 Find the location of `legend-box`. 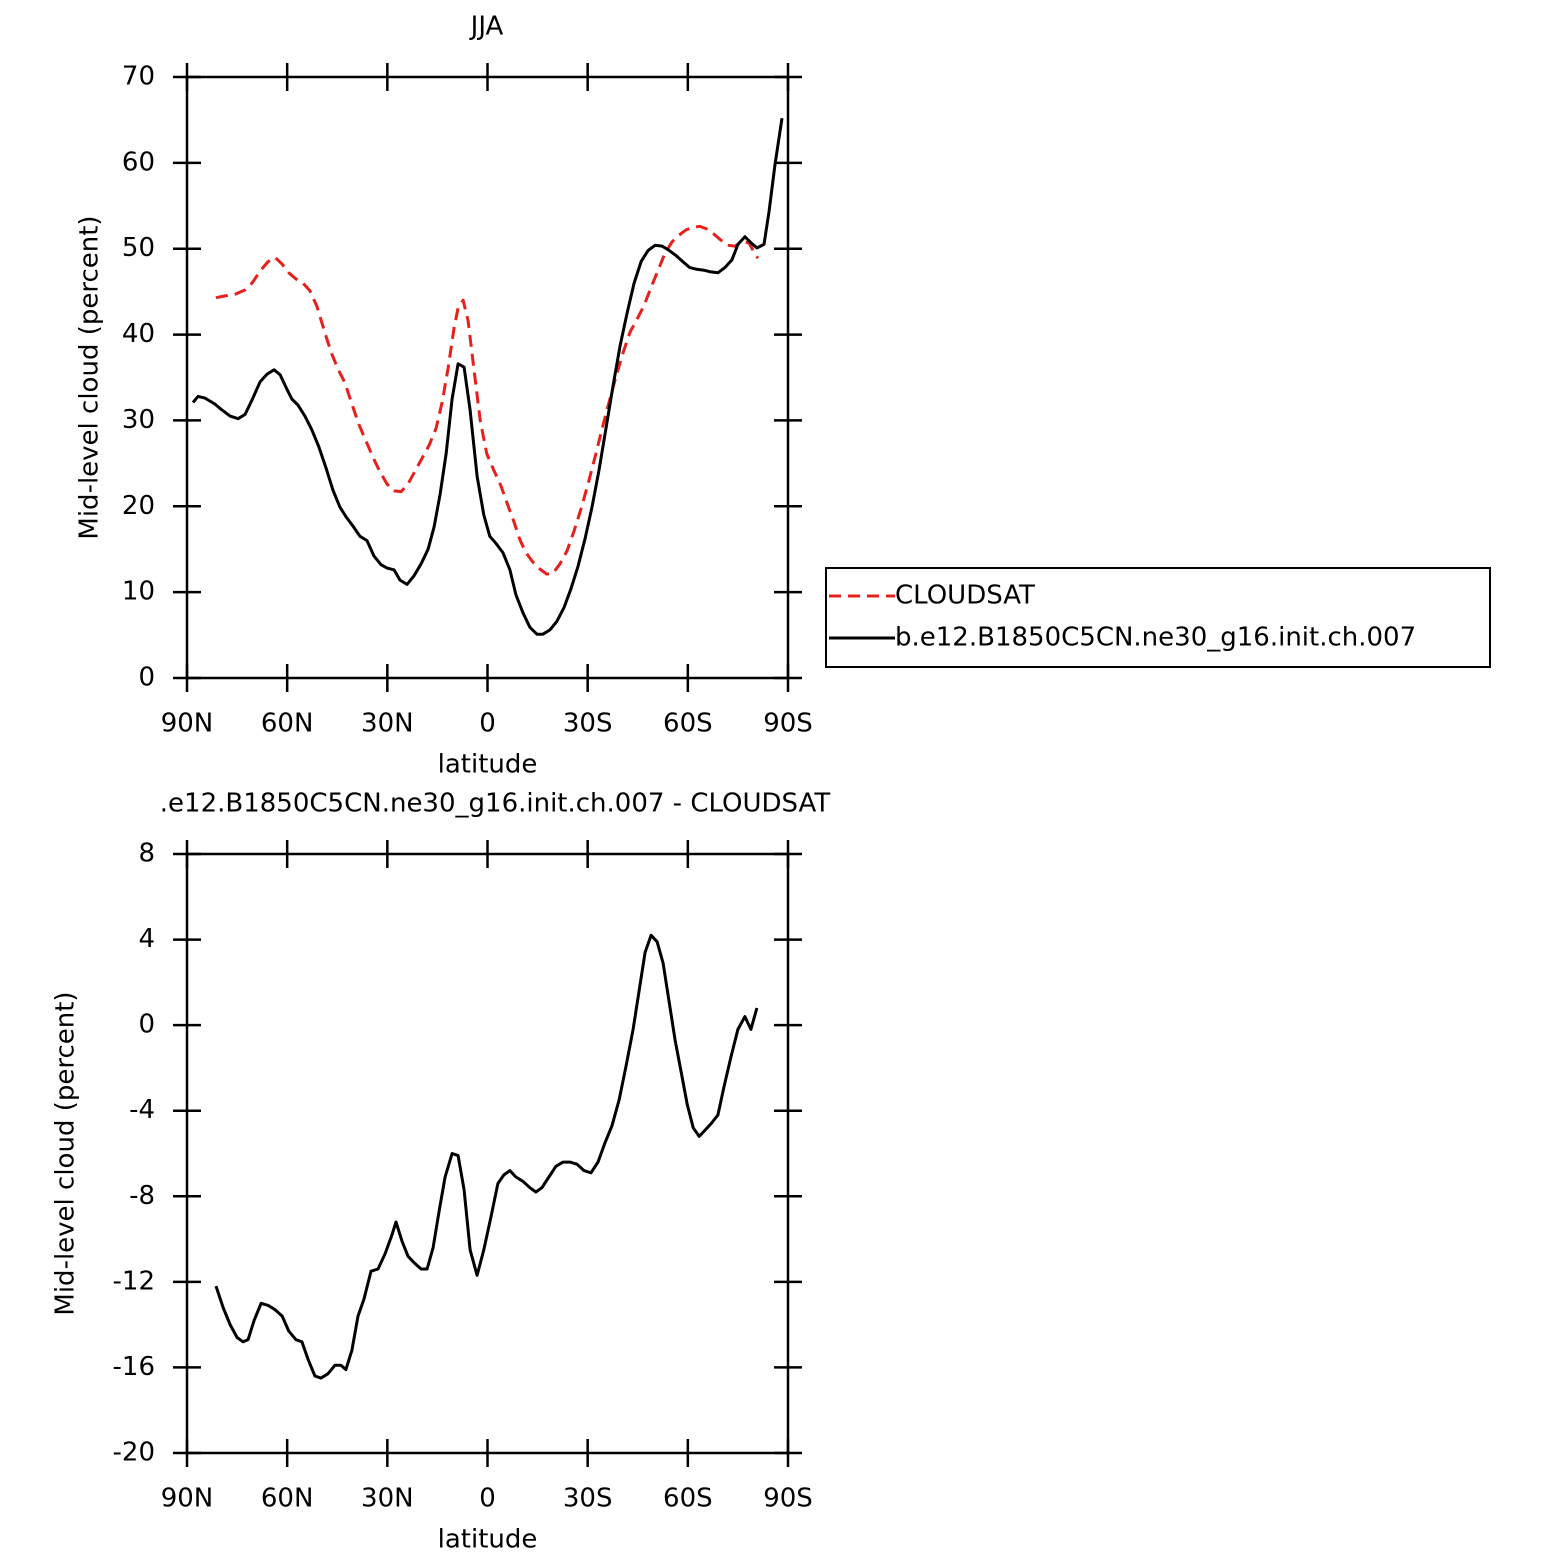

legend-box is located at coordinates (1158, 617).